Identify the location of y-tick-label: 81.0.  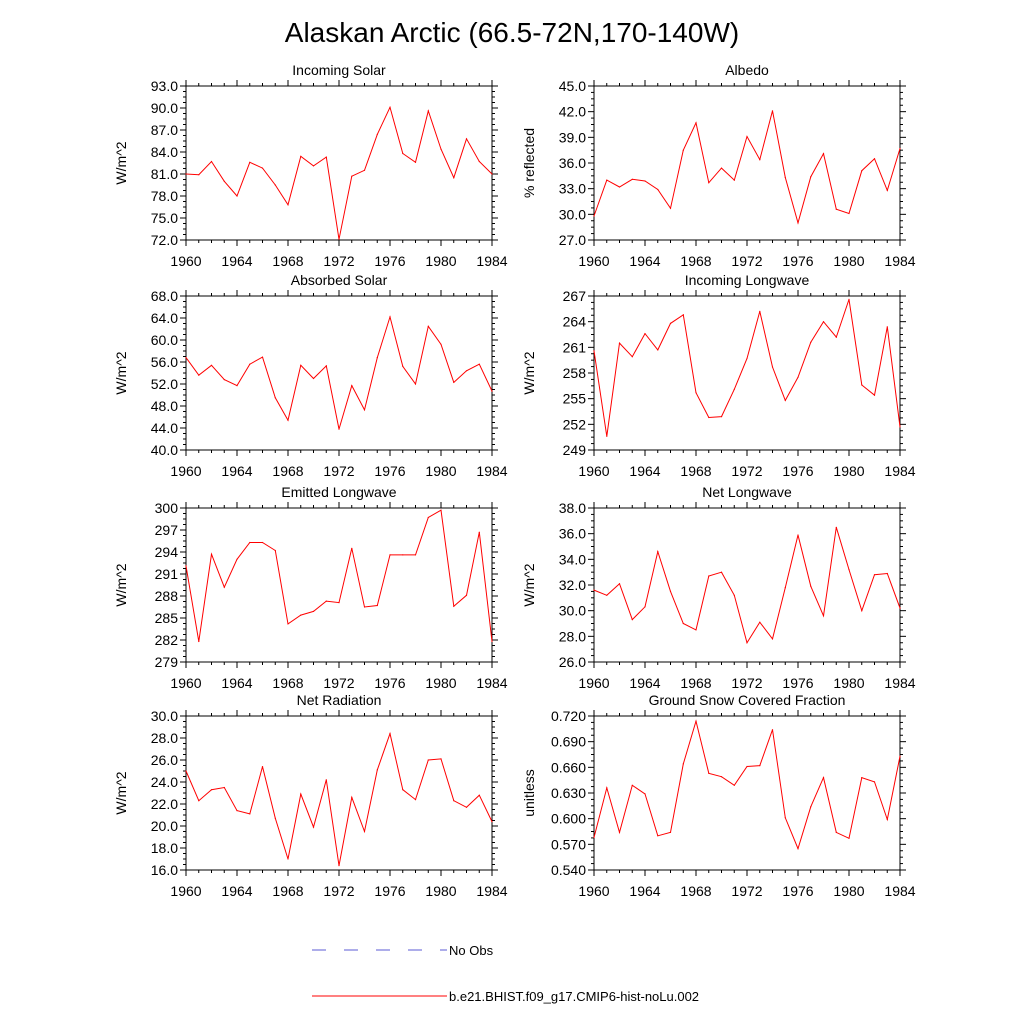
(164, 174).